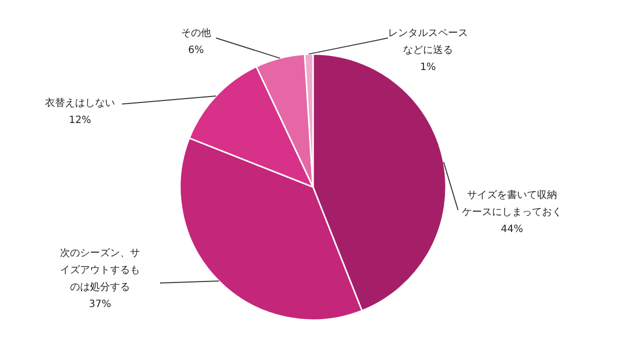 This screenshot has height=343, width=640. I want to click on data-label: 44%, so click(512, 229).